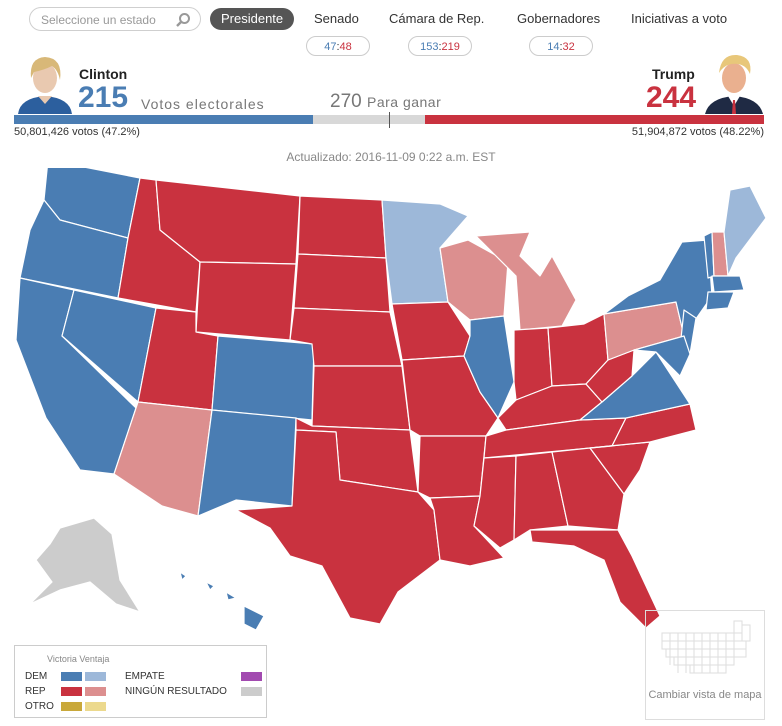  What do you see at coordinates (203, 104) in the screenshot?
I see `electoral-votes-label: Votos electorales` at bounding box center [203, 104].